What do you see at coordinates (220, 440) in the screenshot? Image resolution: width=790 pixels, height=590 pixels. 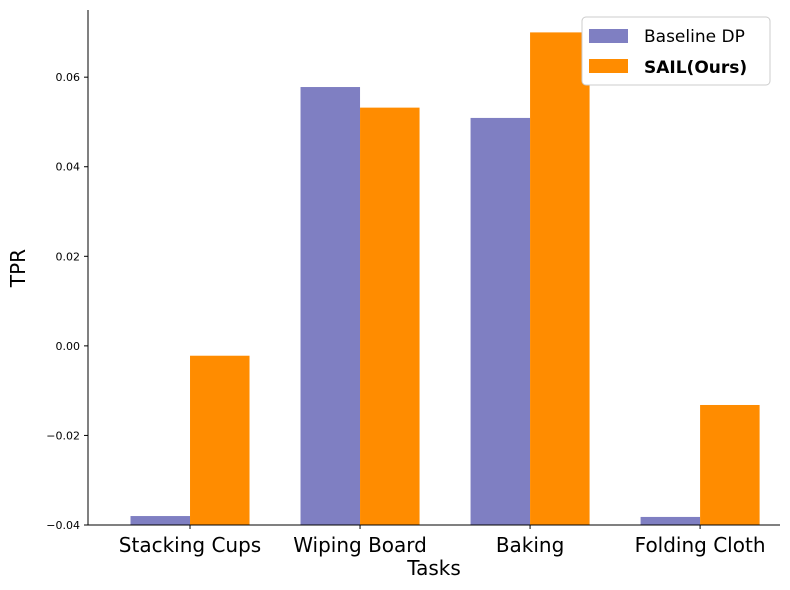 I see `bar-sail-stacking-cups` at bounding box center [220, 440].